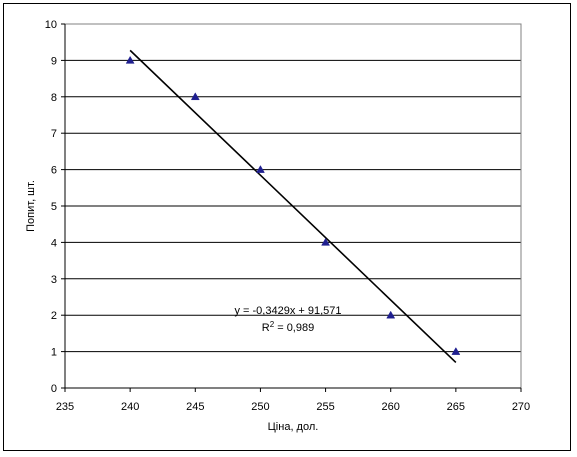 The image size is (577, 457). I want to click on y-tick-label-5: 5, so click(54, 207).